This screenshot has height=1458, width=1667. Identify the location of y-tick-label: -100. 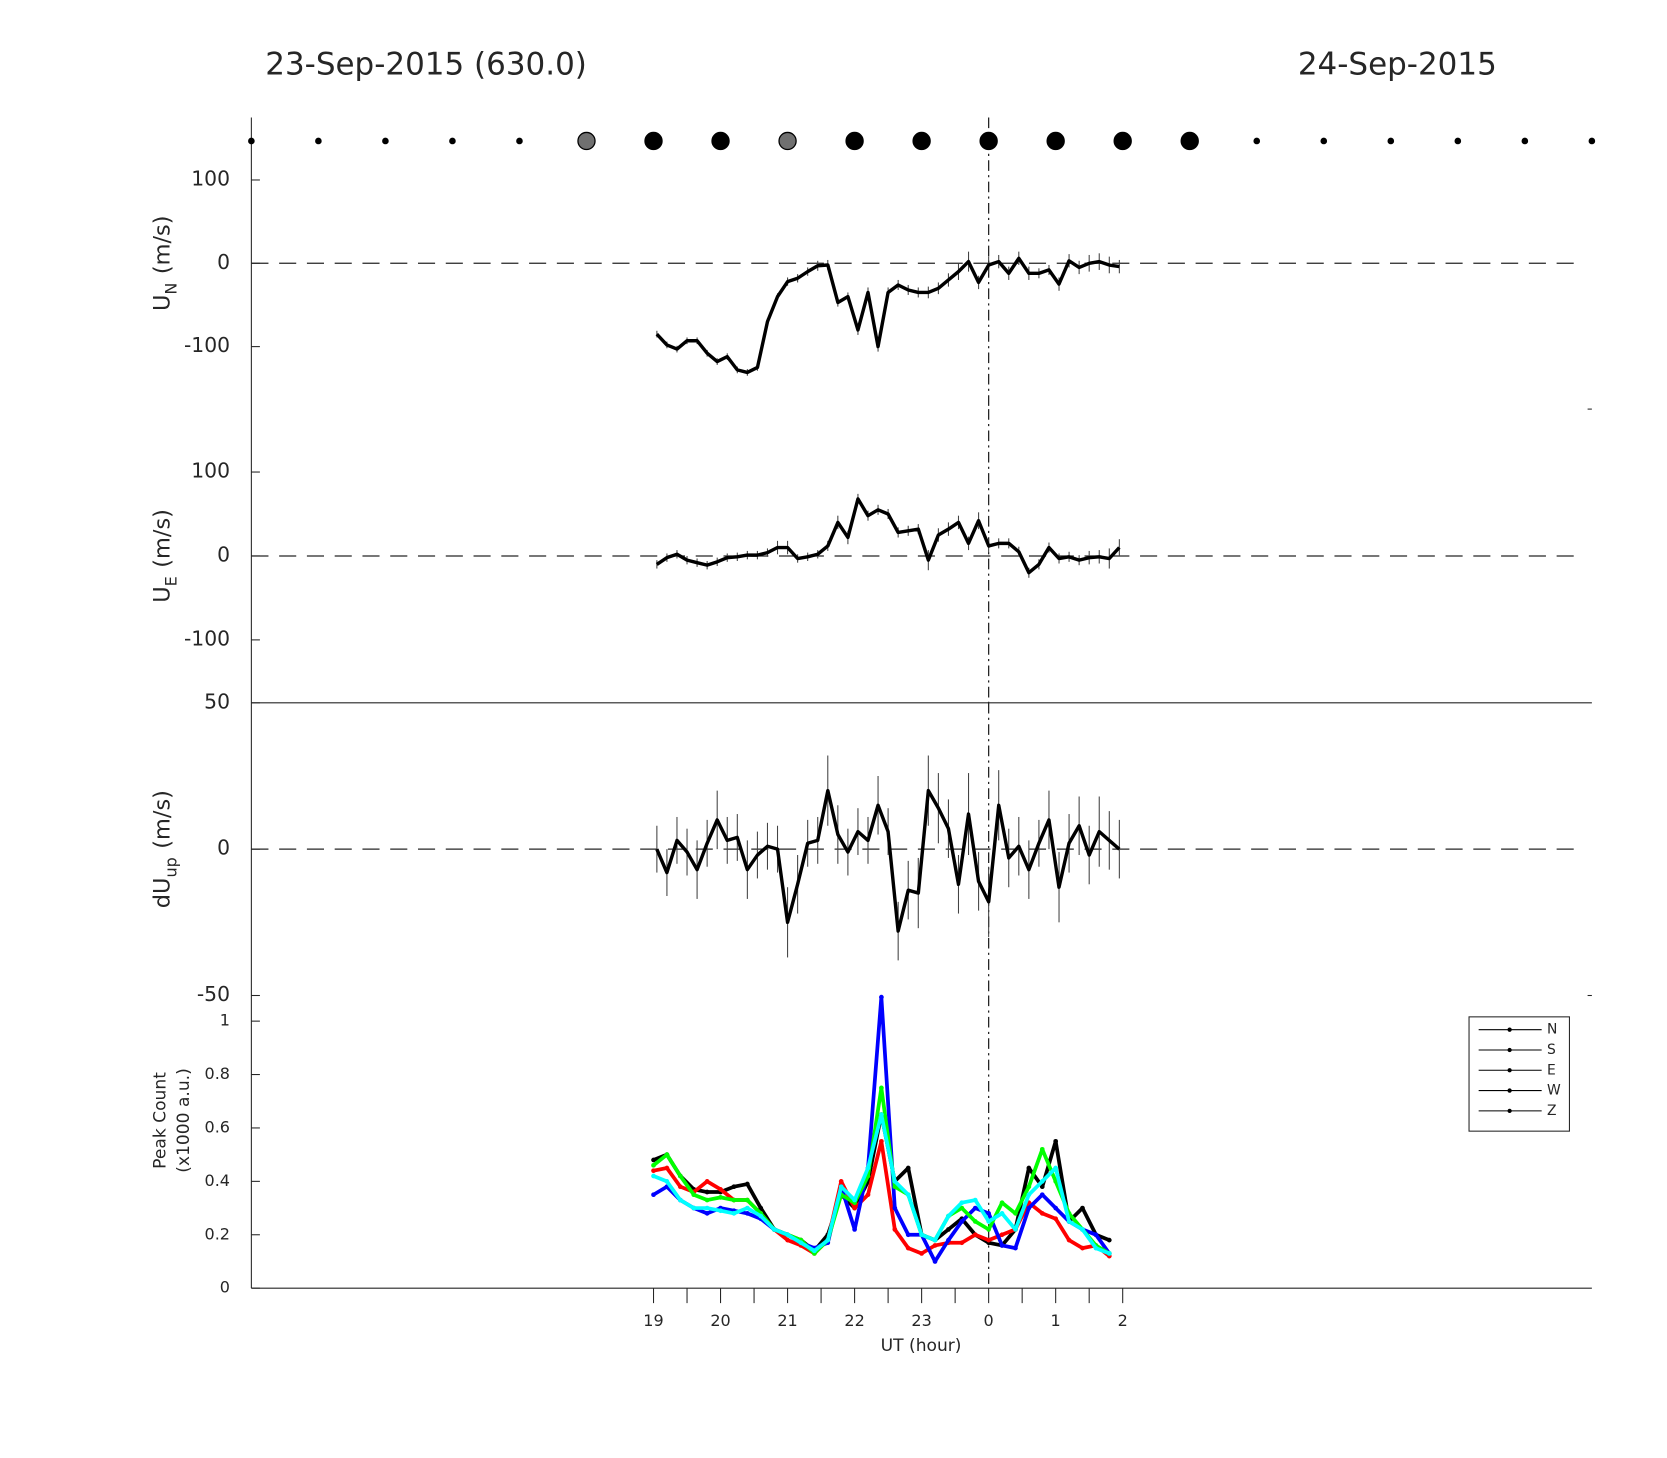
(207, 638).